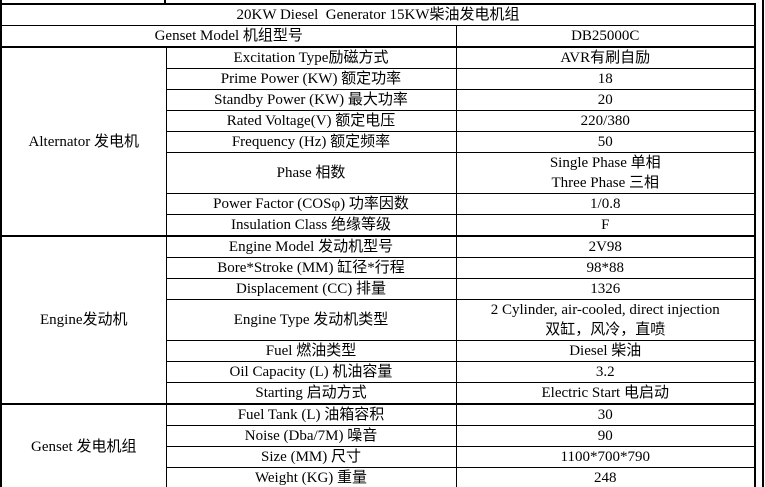 The width and height of the screenshot is (765, 487). I want to click on spec-row: Standby Power (KW) 最大功率 20, so click(378, 100).